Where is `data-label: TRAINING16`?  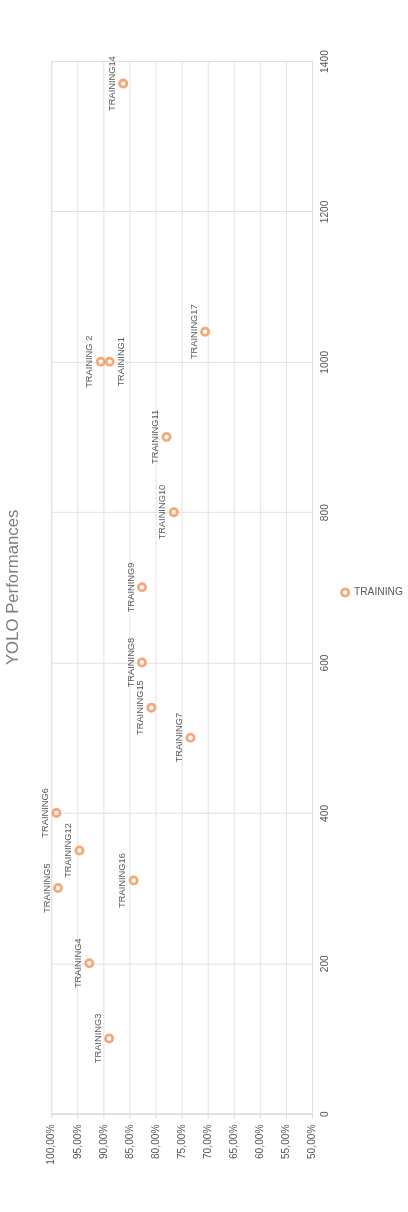 data-label: TRAINING16 is located at coordinates (122, 880).